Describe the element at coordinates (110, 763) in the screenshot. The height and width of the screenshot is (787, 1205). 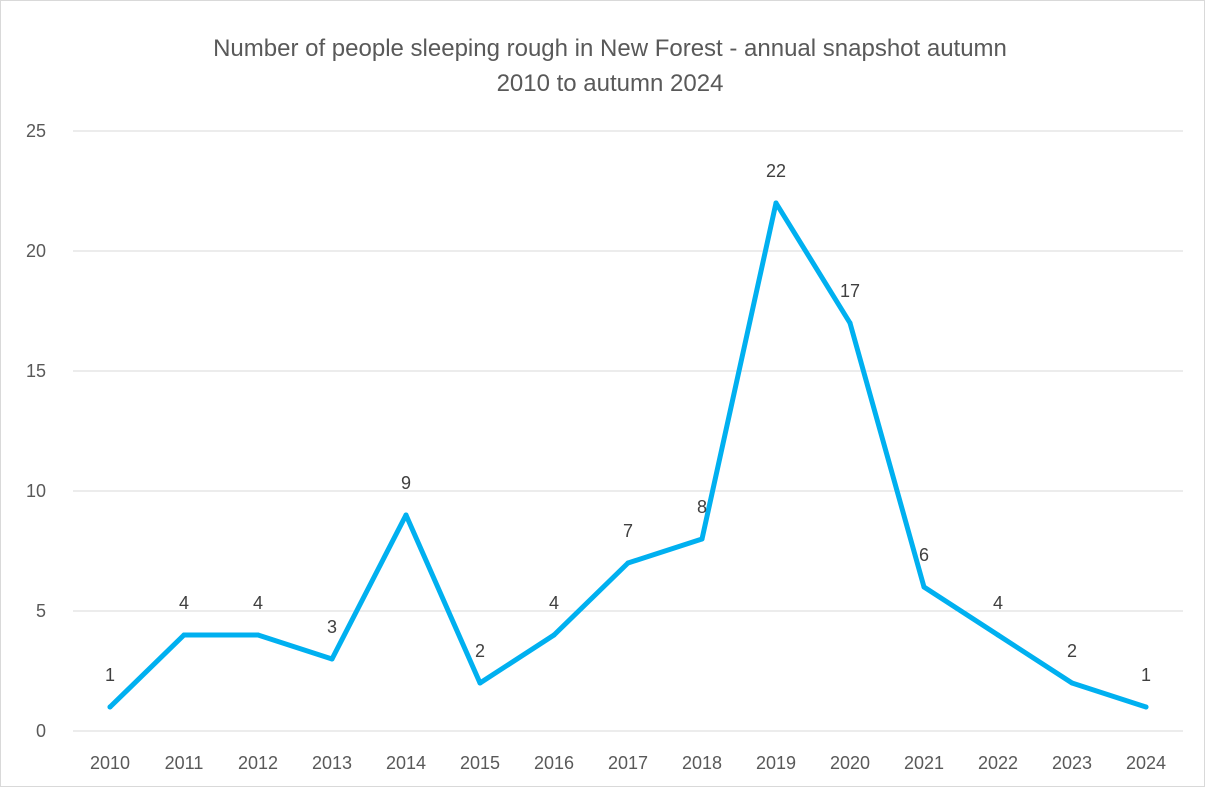
I see `x-tick-label: 2010` at that location.